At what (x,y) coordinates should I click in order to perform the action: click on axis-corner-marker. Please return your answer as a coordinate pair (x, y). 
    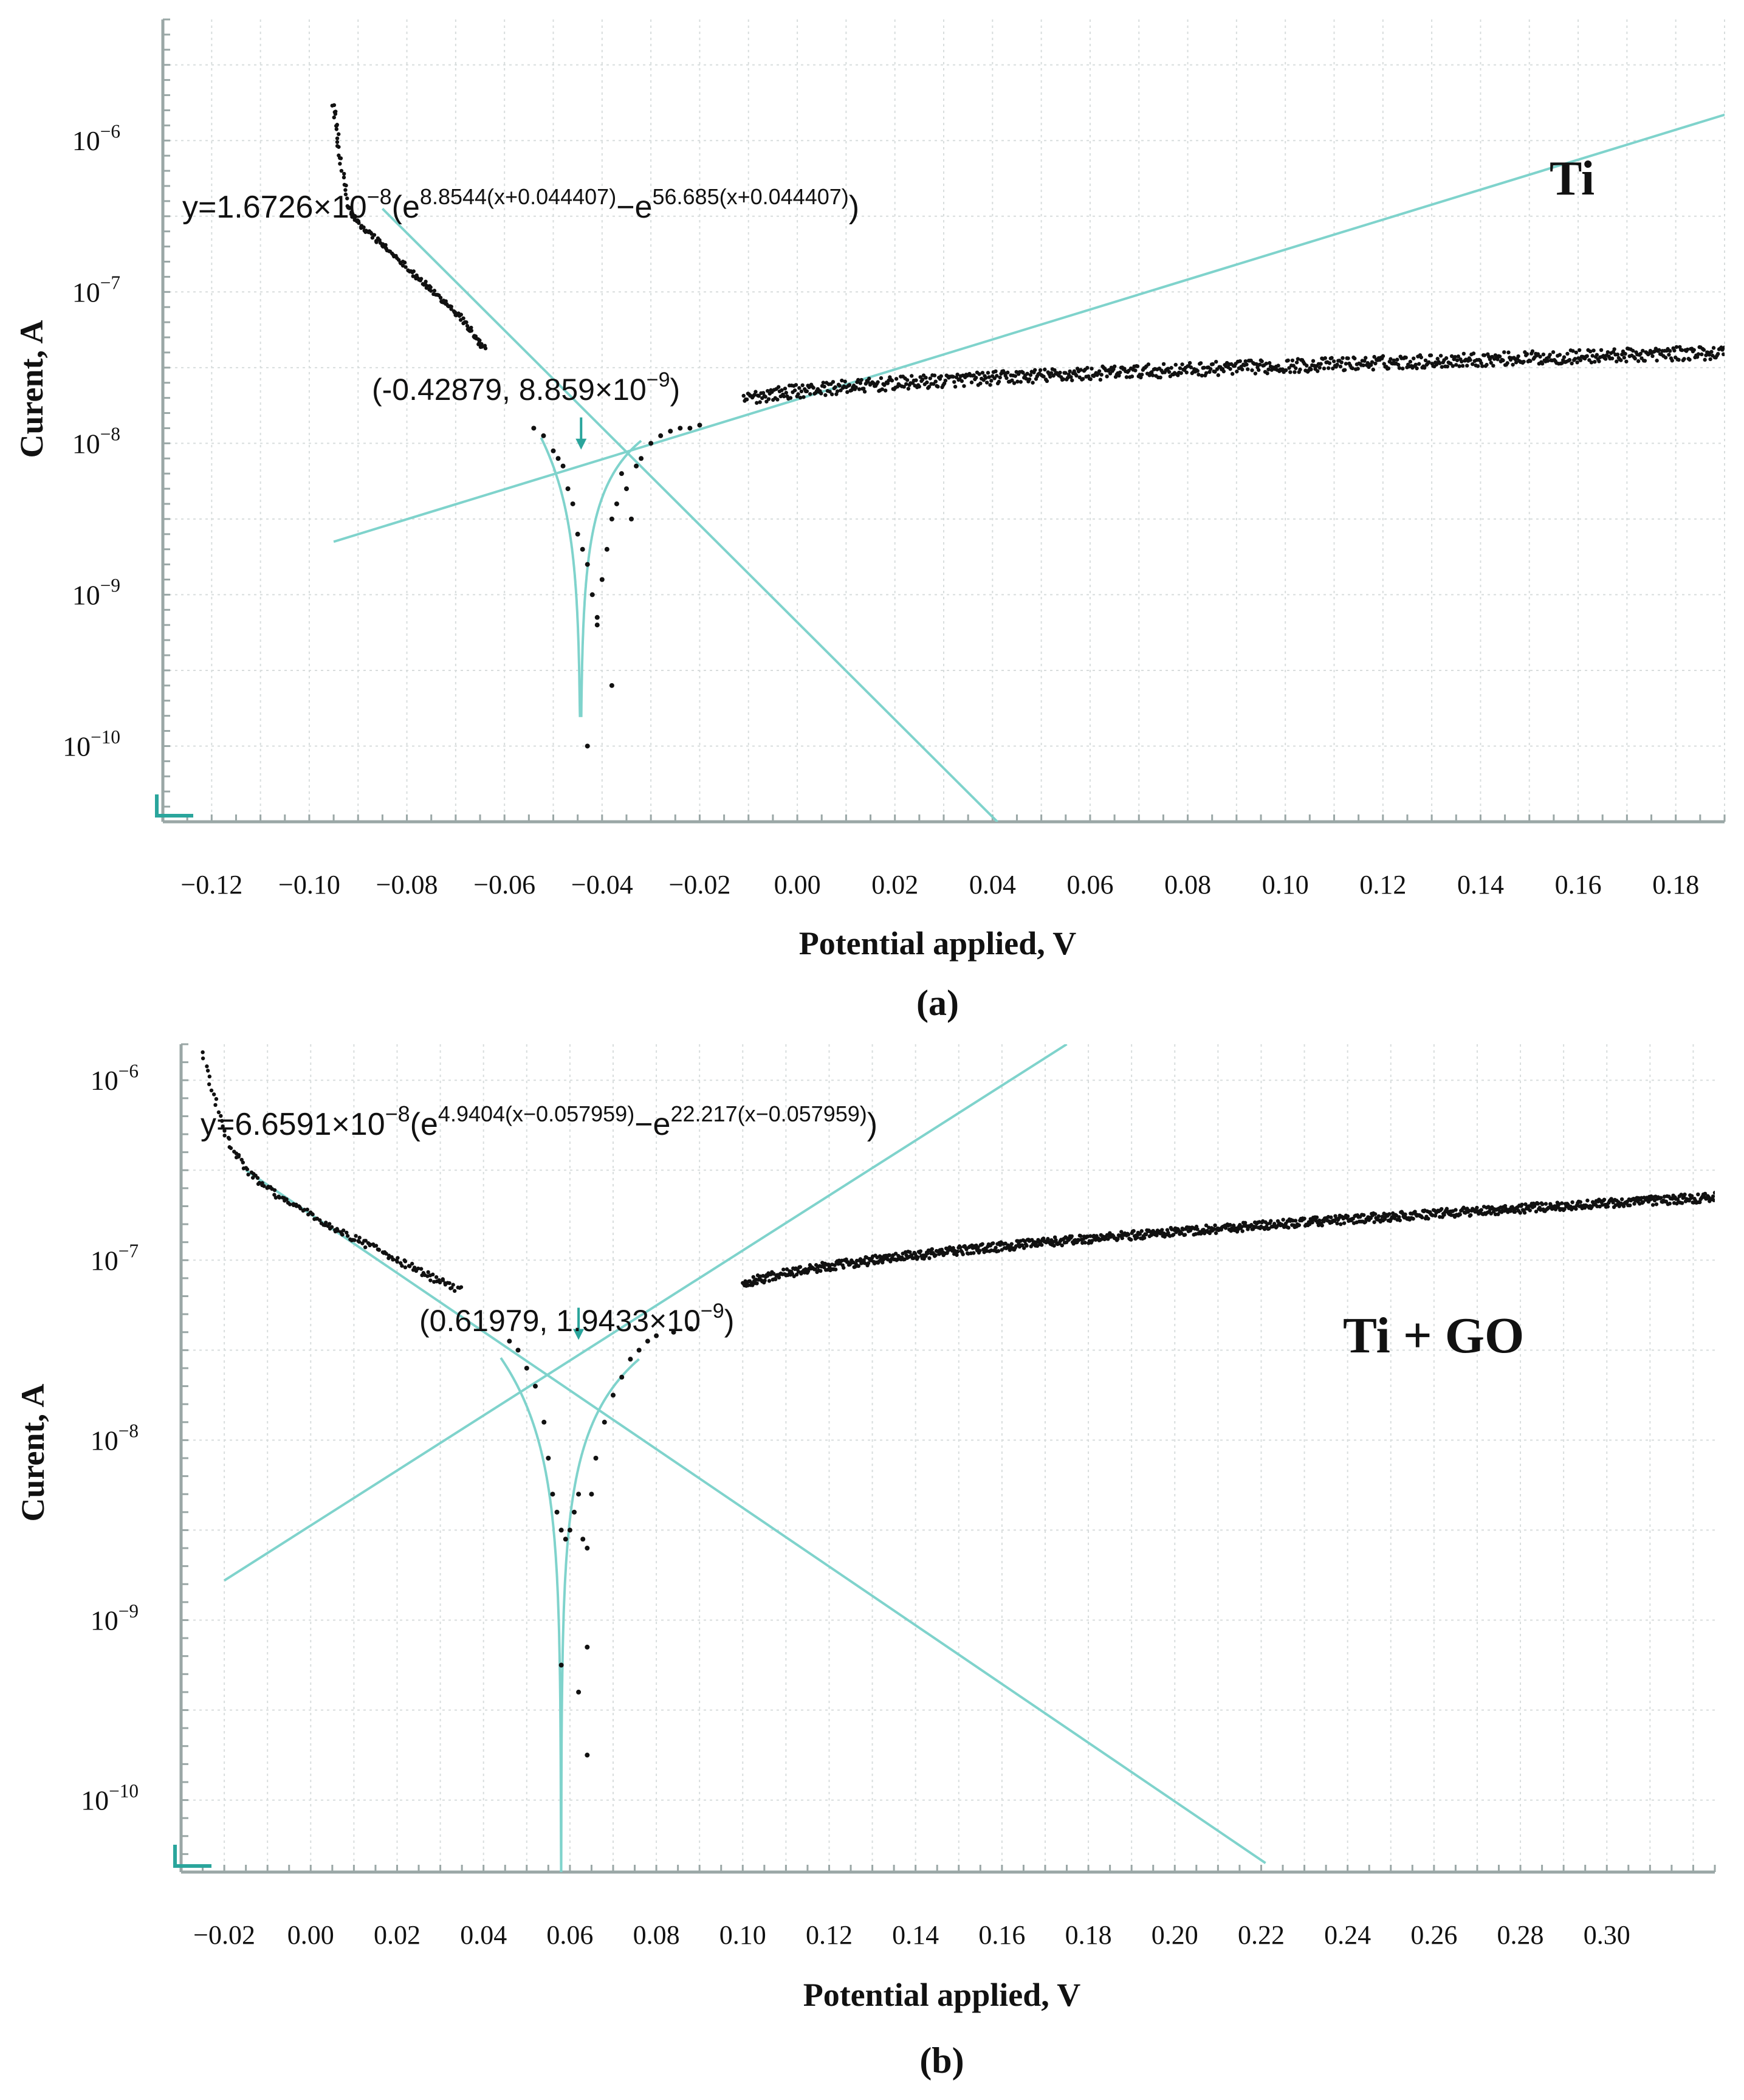
    Looking at the image, I should click on (192, 1856).